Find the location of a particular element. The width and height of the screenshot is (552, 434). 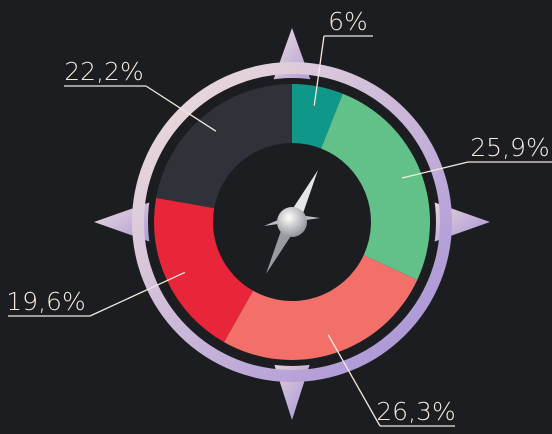

value-label: 26,3% is located at coordinates (415, 411).